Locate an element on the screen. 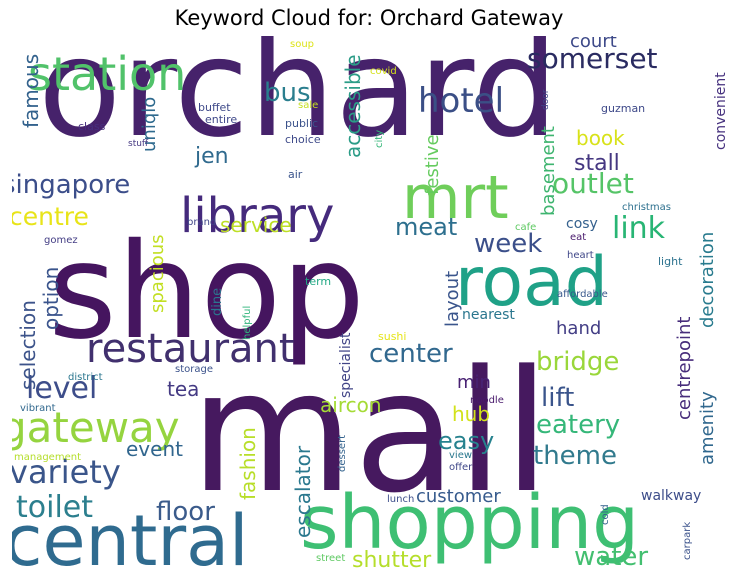 The width and height of the screenshot is (738, 583). word-library: library is located at coordinates (257, 216).